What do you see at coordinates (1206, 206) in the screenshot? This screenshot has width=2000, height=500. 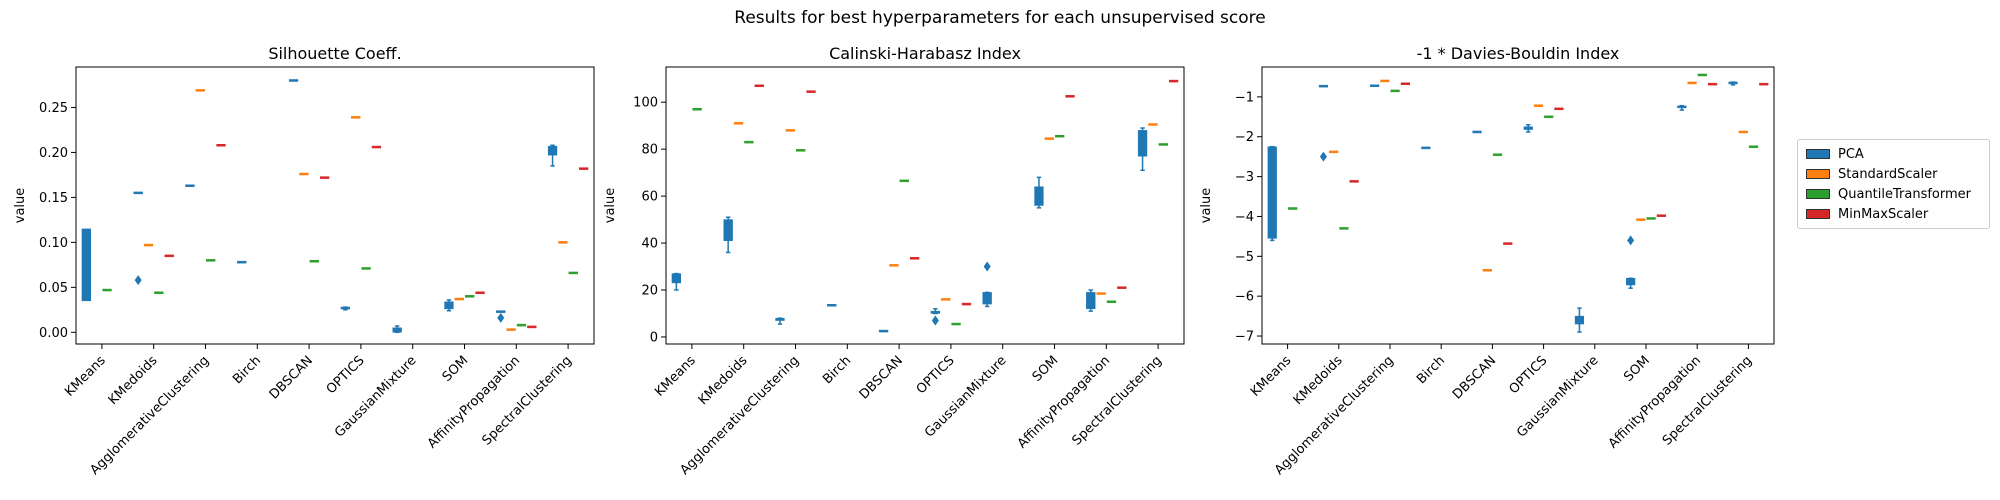 I see `y-axis-label: value` at bounding box center [1206, 206].